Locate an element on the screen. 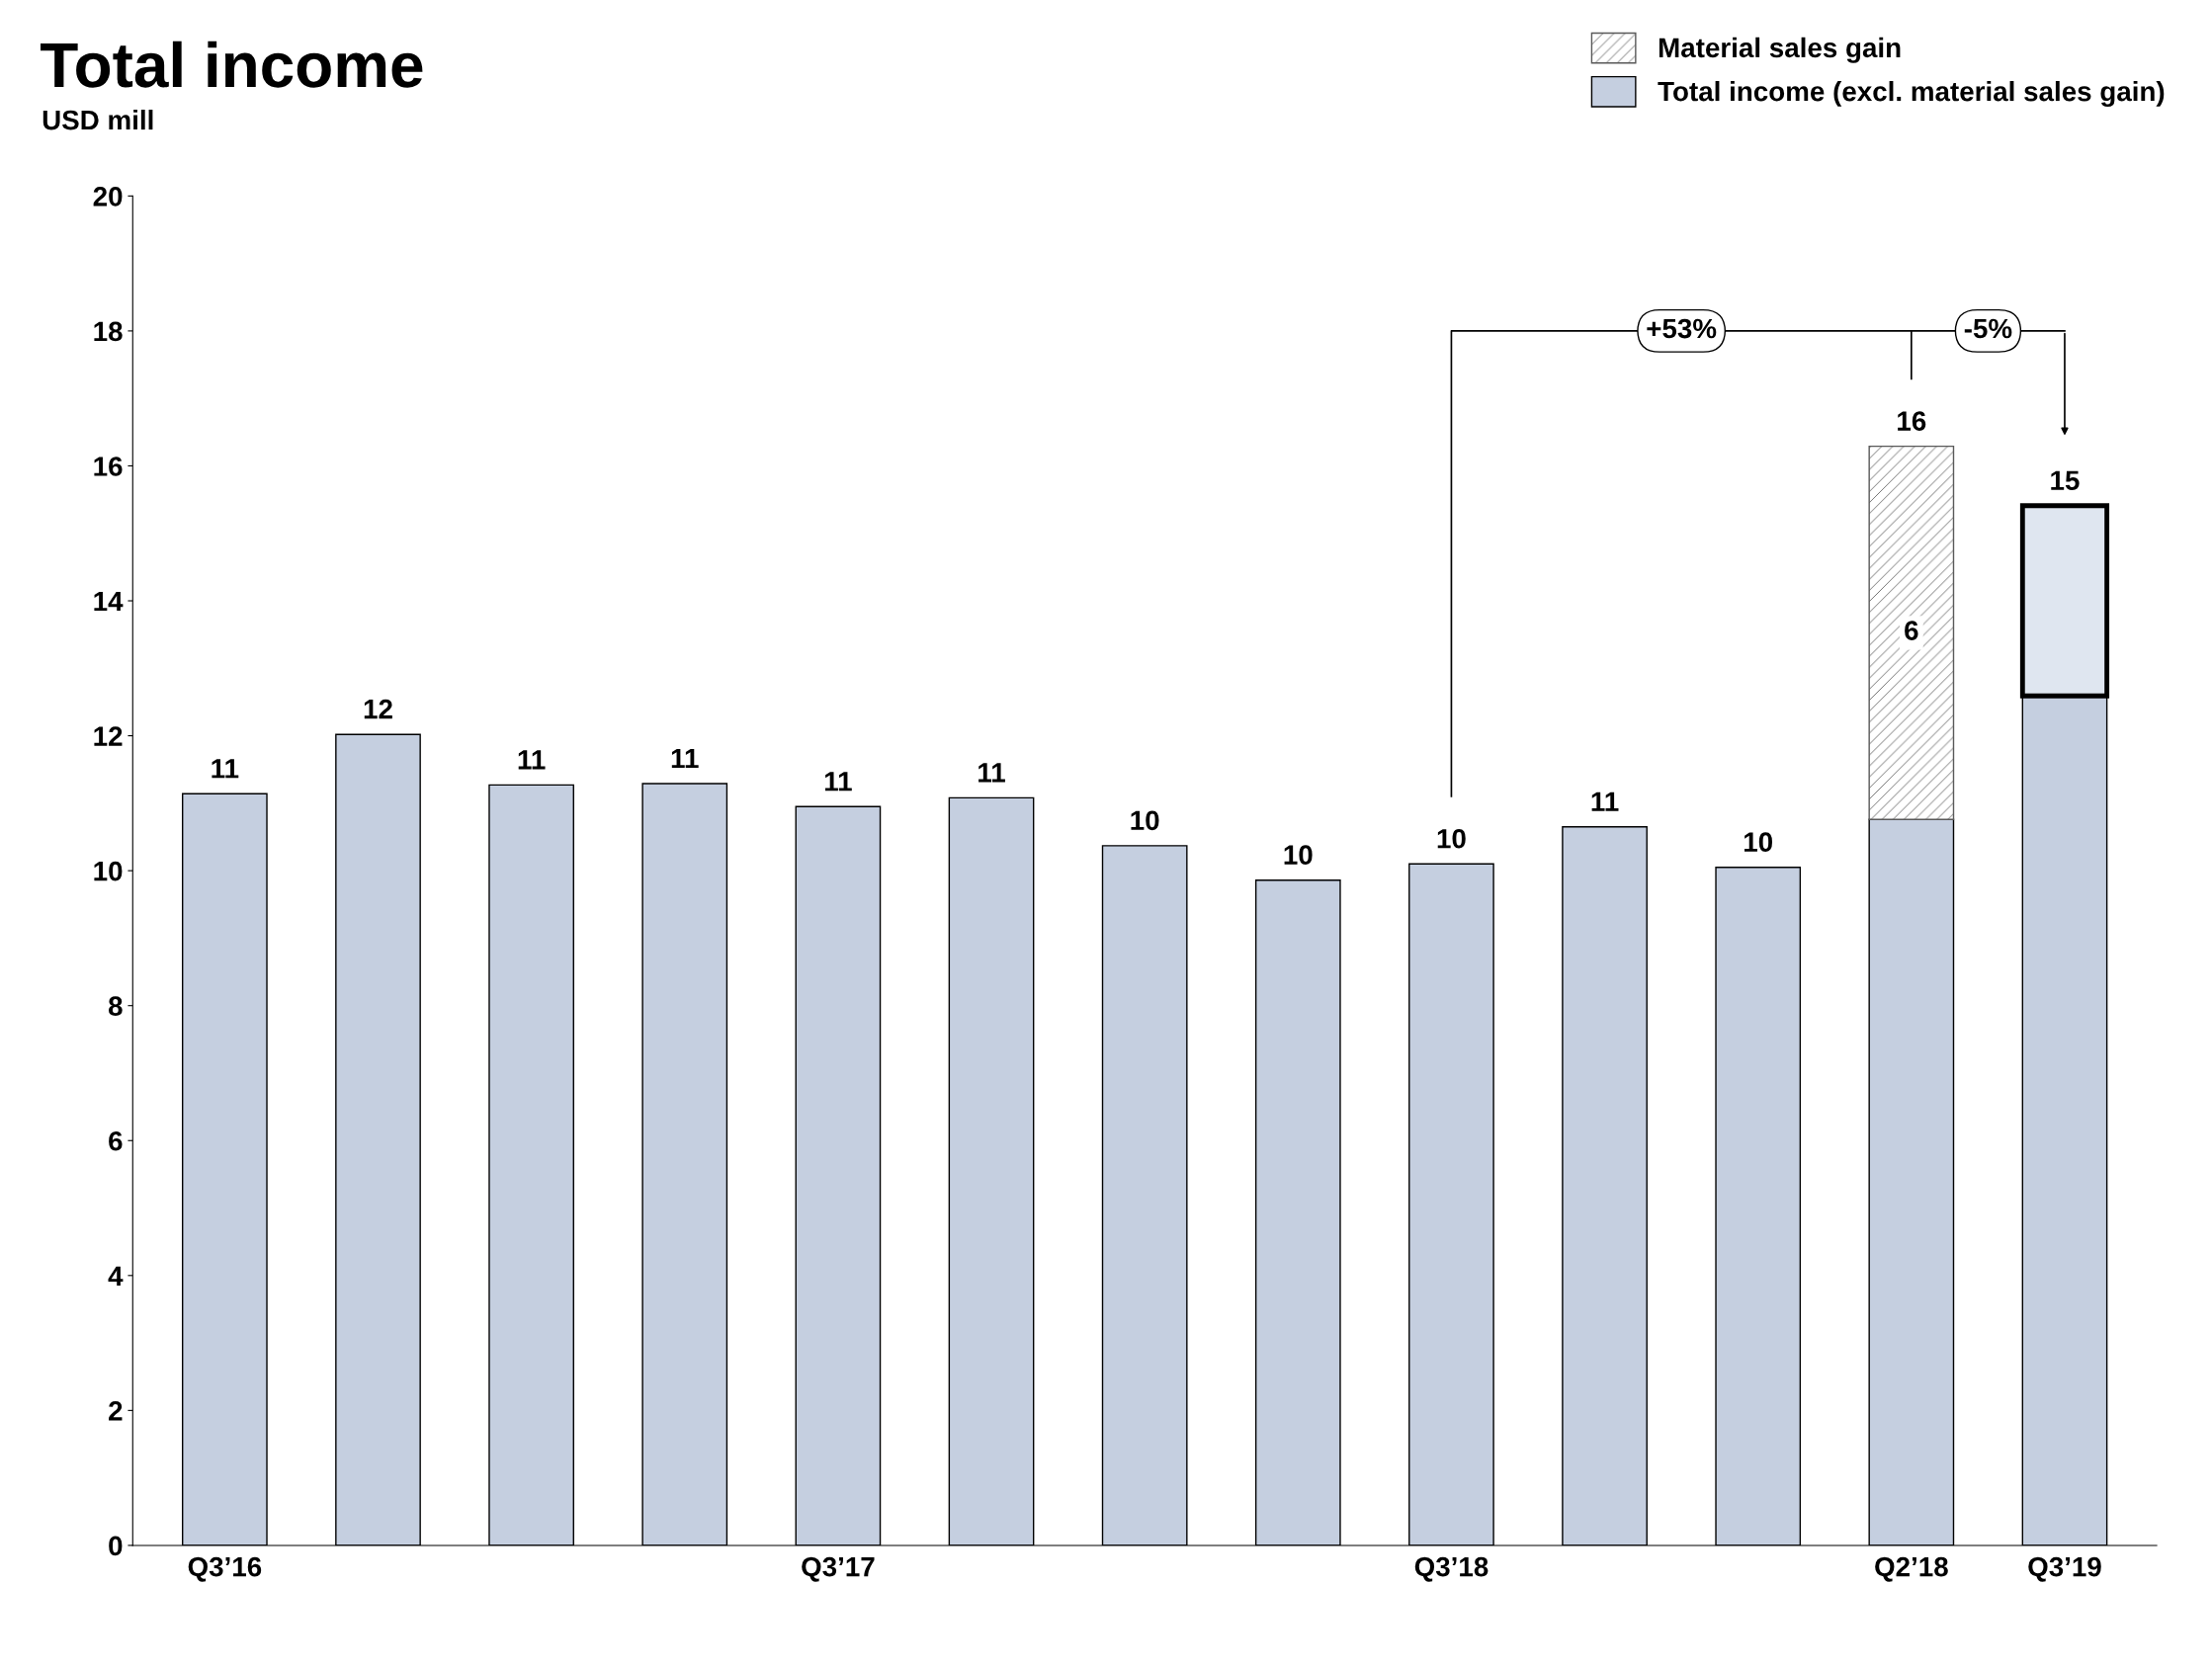 The width and height of the screenshot is (2212, 1668). bar is located at coordinates (1911, 632).